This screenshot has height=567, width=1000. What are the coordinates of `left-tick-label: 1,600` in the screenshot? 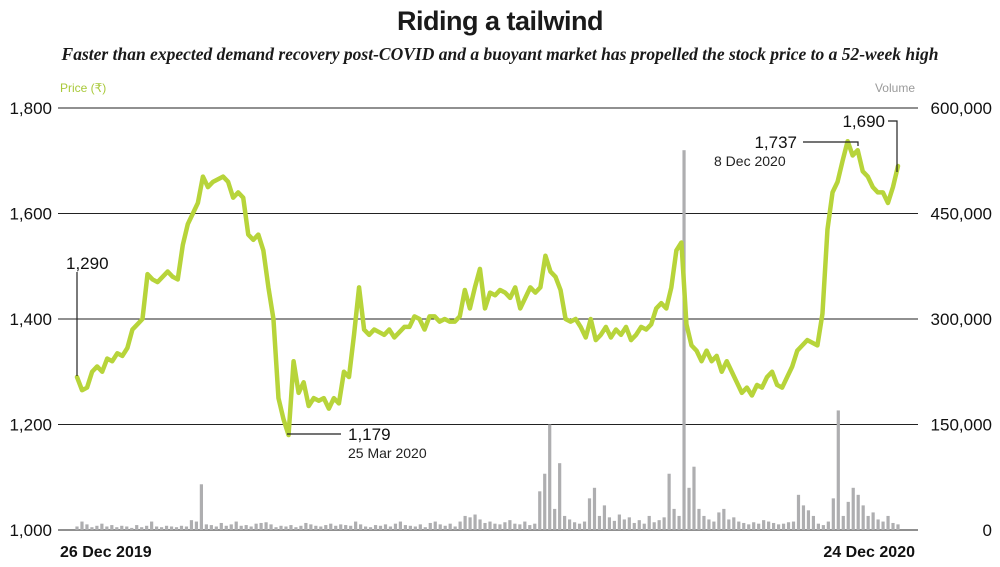 It's located at (30, 214).